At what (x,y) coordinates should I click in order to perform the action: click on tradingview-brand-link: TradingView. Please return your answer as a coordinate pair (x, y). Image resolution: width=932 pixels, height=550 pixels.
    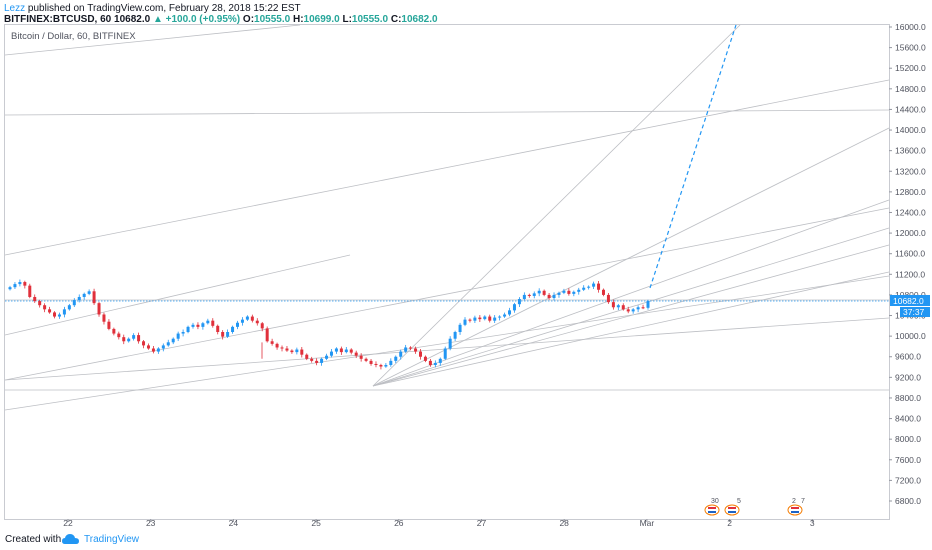
    Looking at the image, I should click on (112, 539).